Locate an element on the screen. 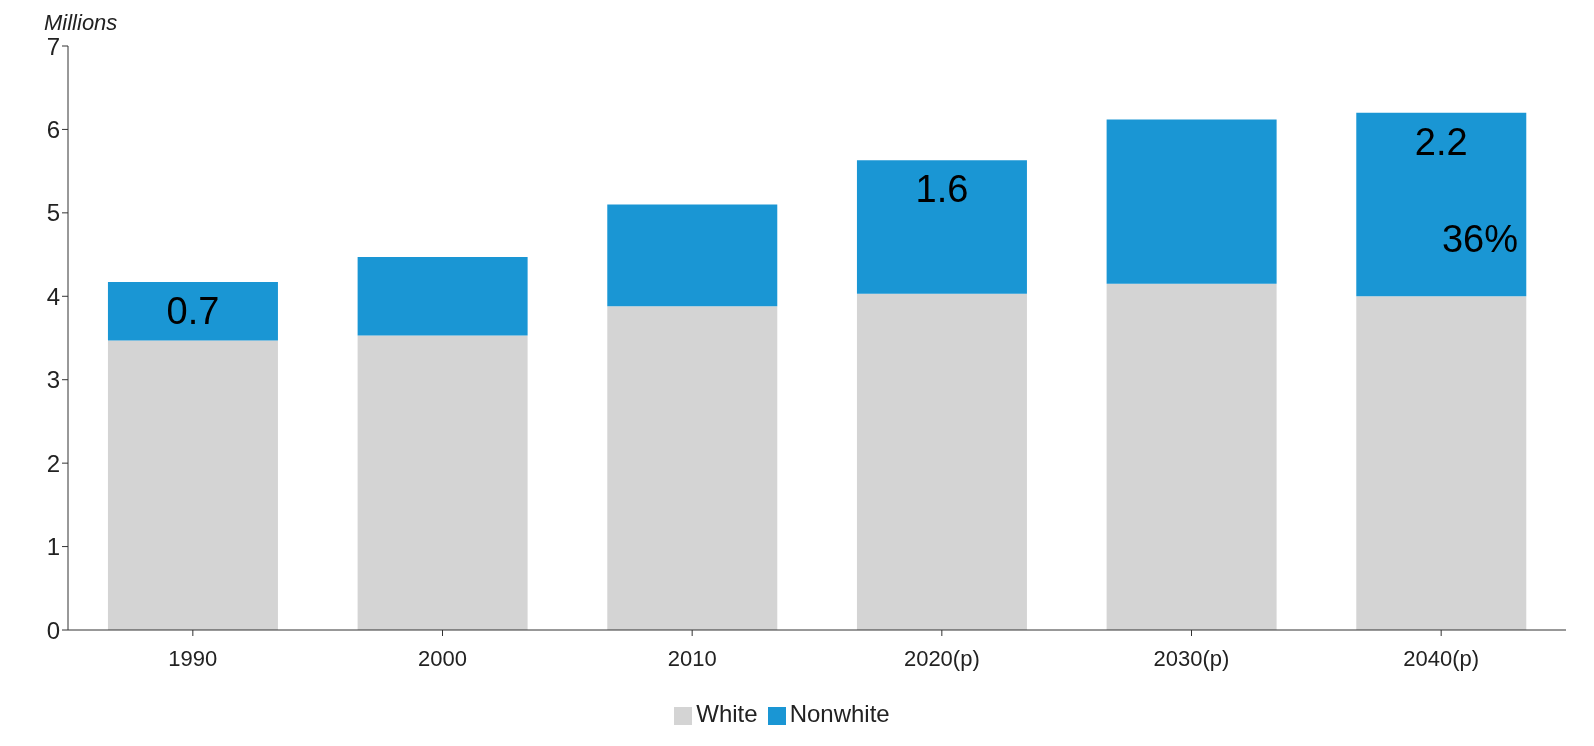 This screenshot has height=746, width=1594. data-label: 0.7 is located at coordinates (193, 311).